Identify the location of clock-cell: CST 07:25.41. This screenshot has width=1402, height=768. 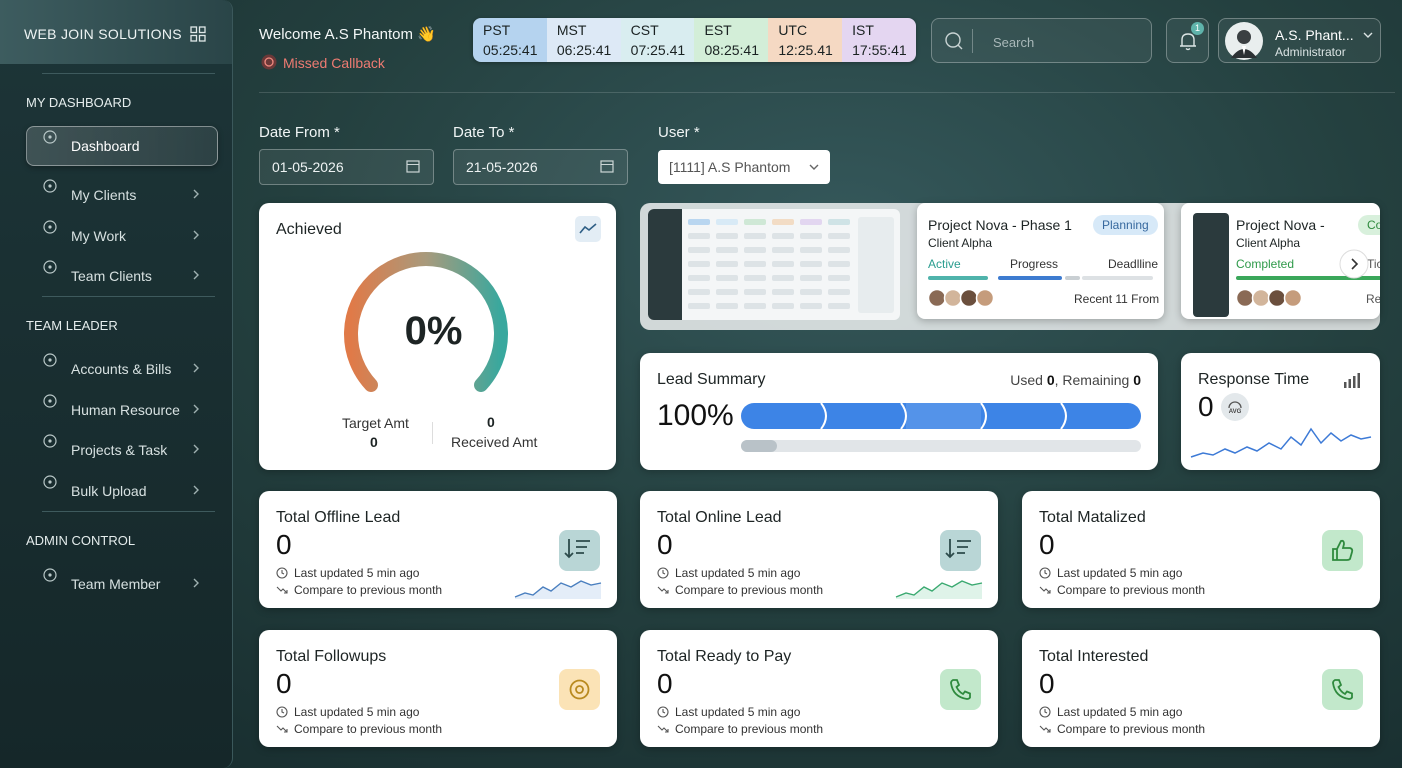
(657, 40).